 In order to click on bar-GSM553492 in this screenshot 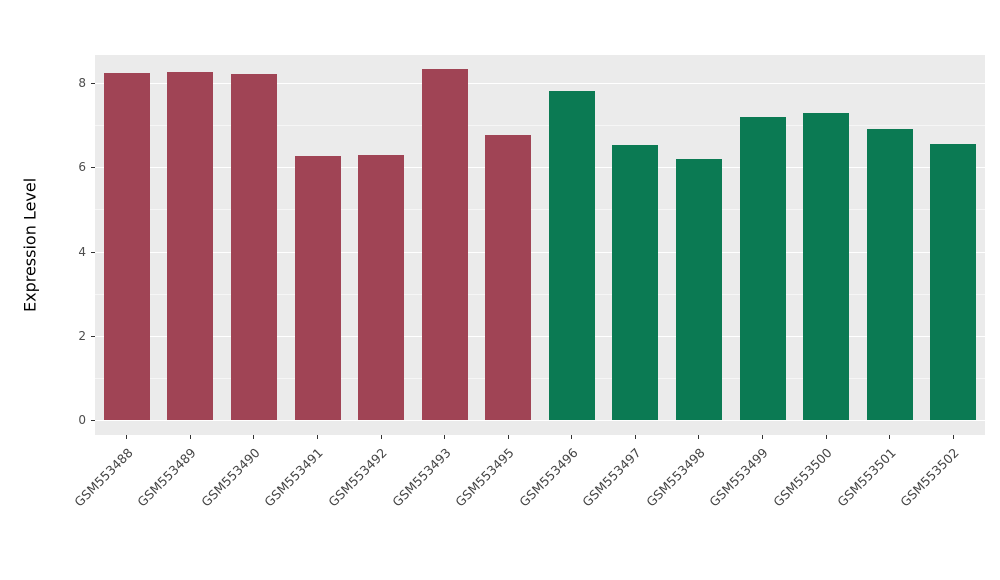, I will do `click(381, 287)`.